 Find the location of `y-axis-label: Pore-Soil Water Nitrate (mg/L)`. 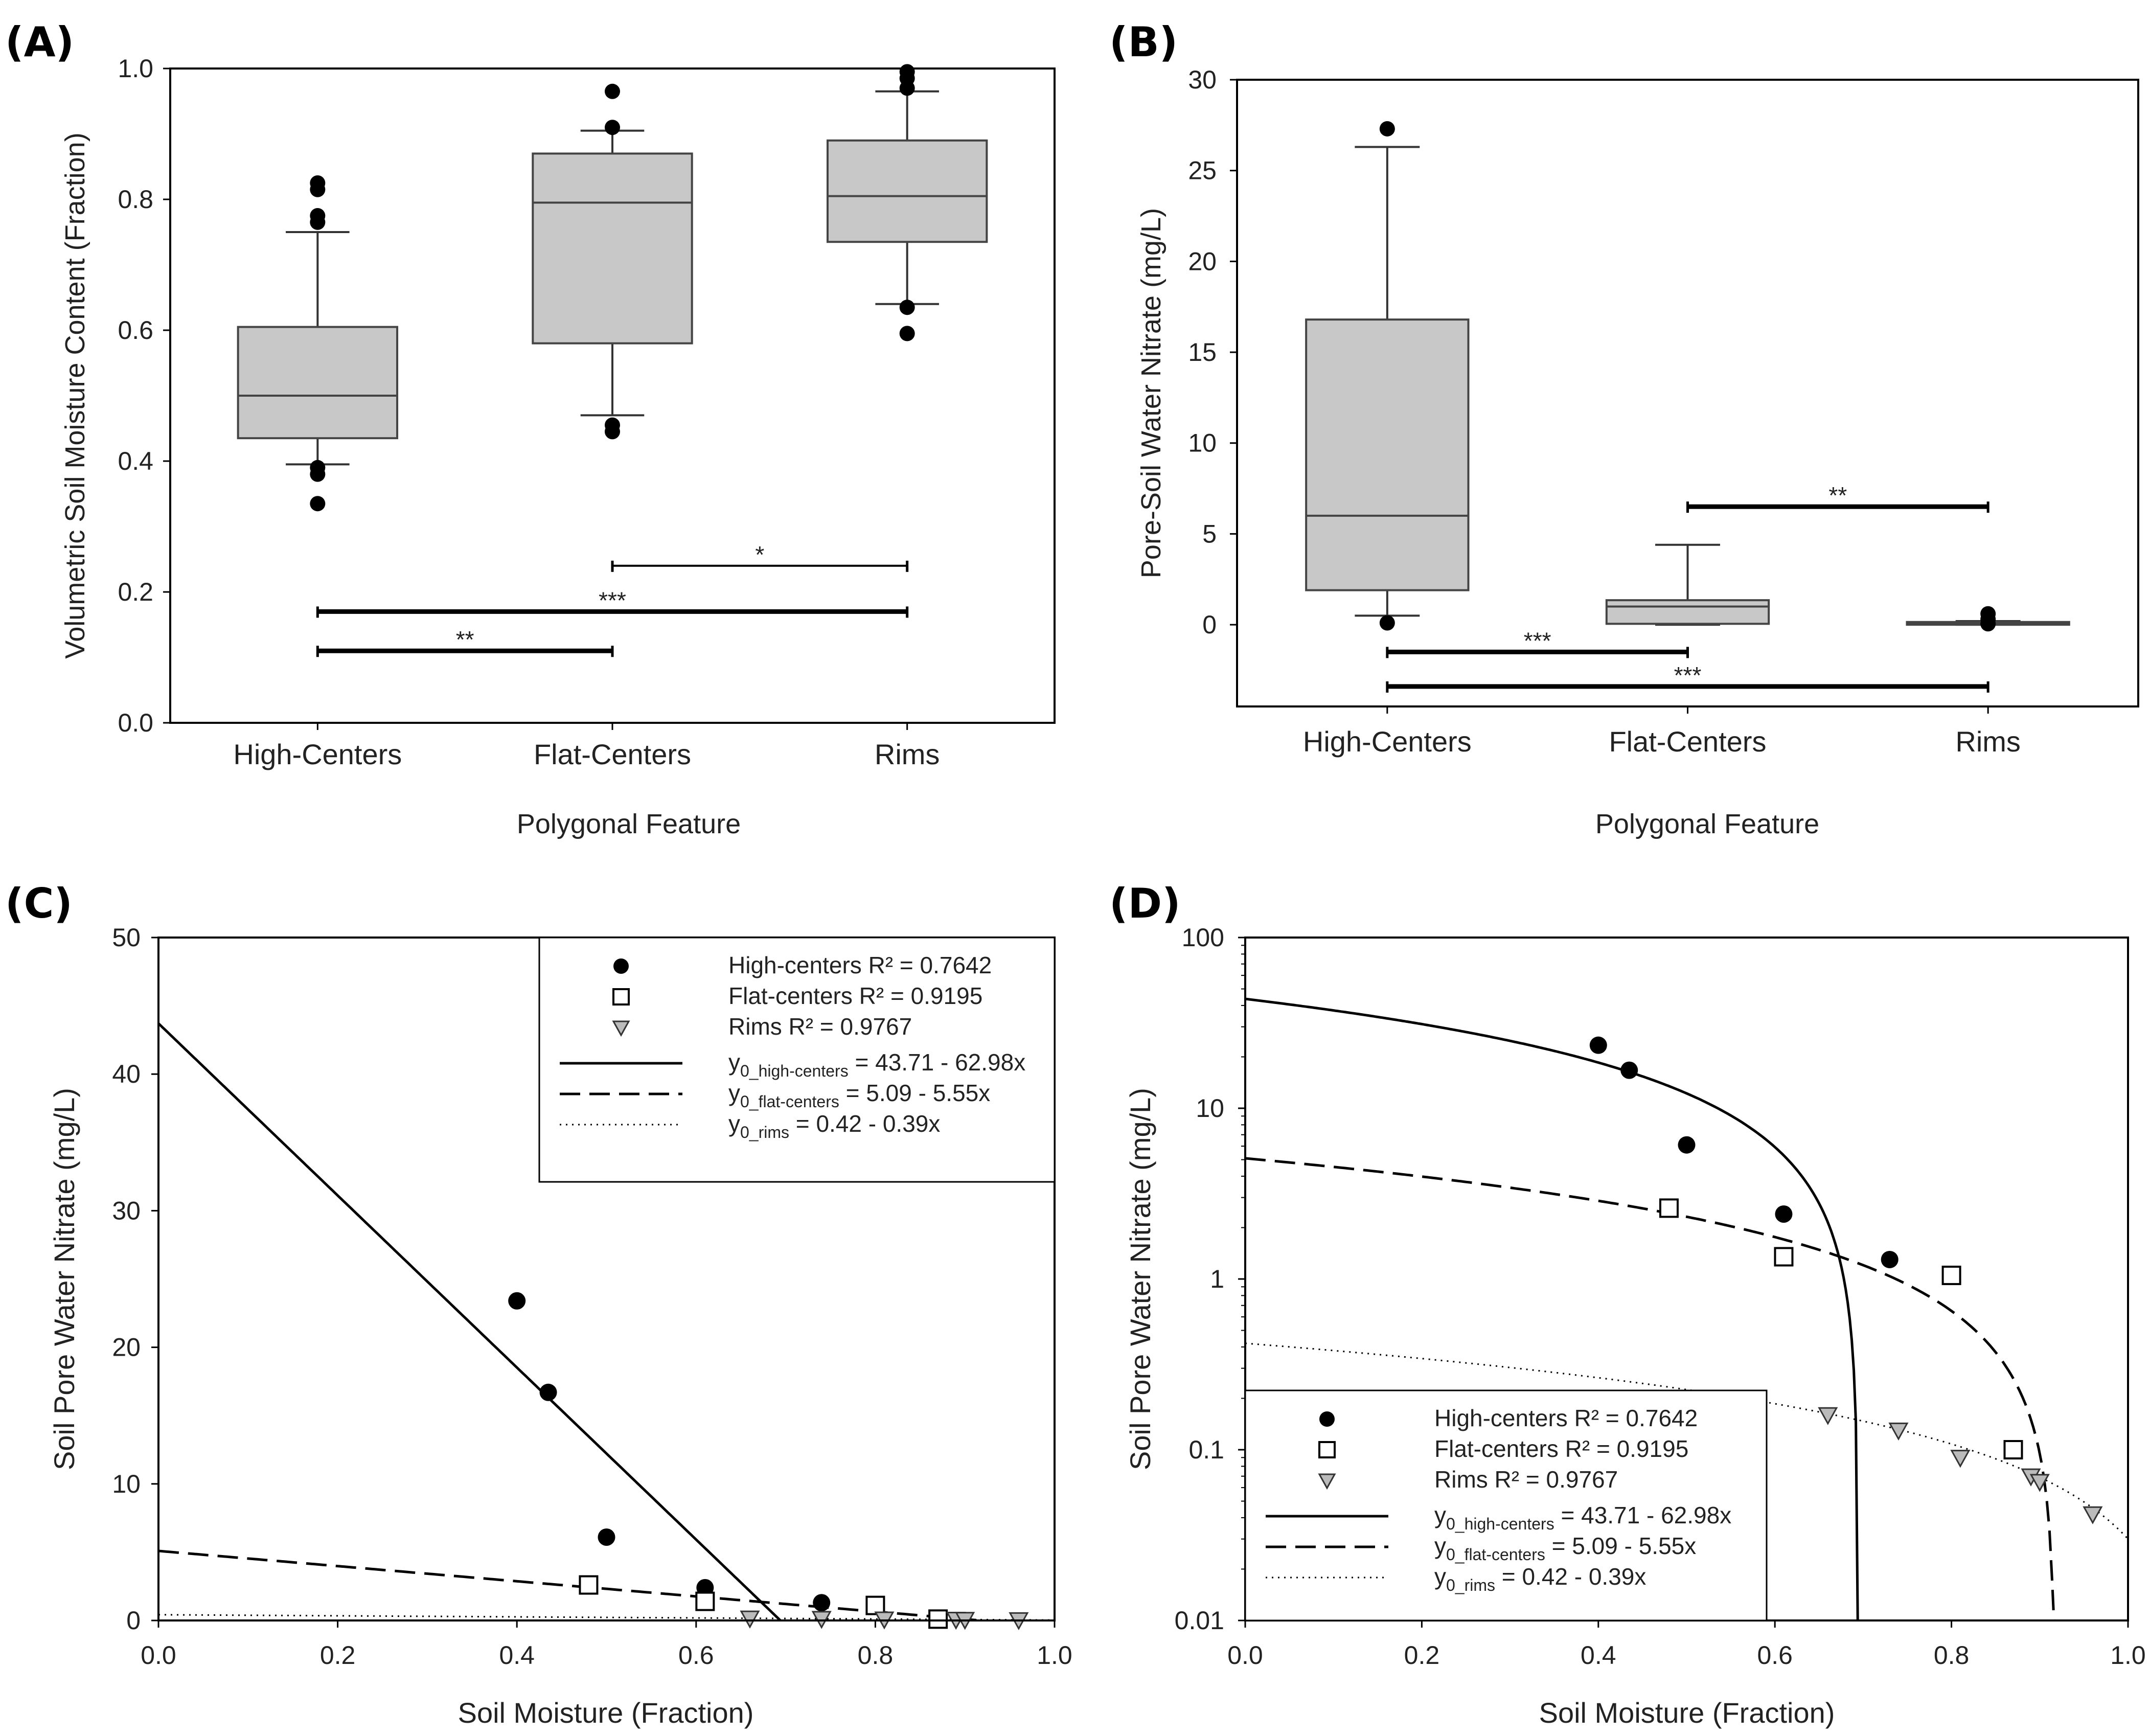

y-axis-label: Pore-Soil Water Nitrate (mg/L) is located at coordinates (1151, 393).